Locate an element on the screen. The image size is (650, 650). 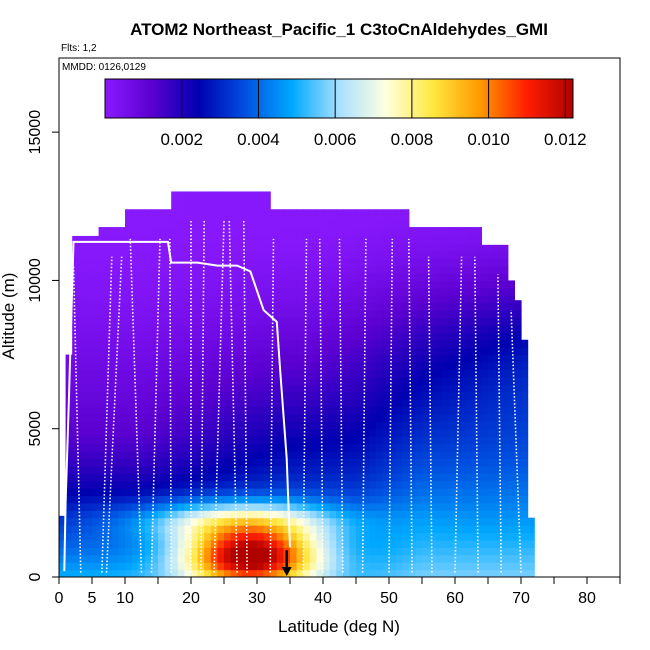
x-axis-label: Latitude (deg N) is located at coordinates (339, 626).